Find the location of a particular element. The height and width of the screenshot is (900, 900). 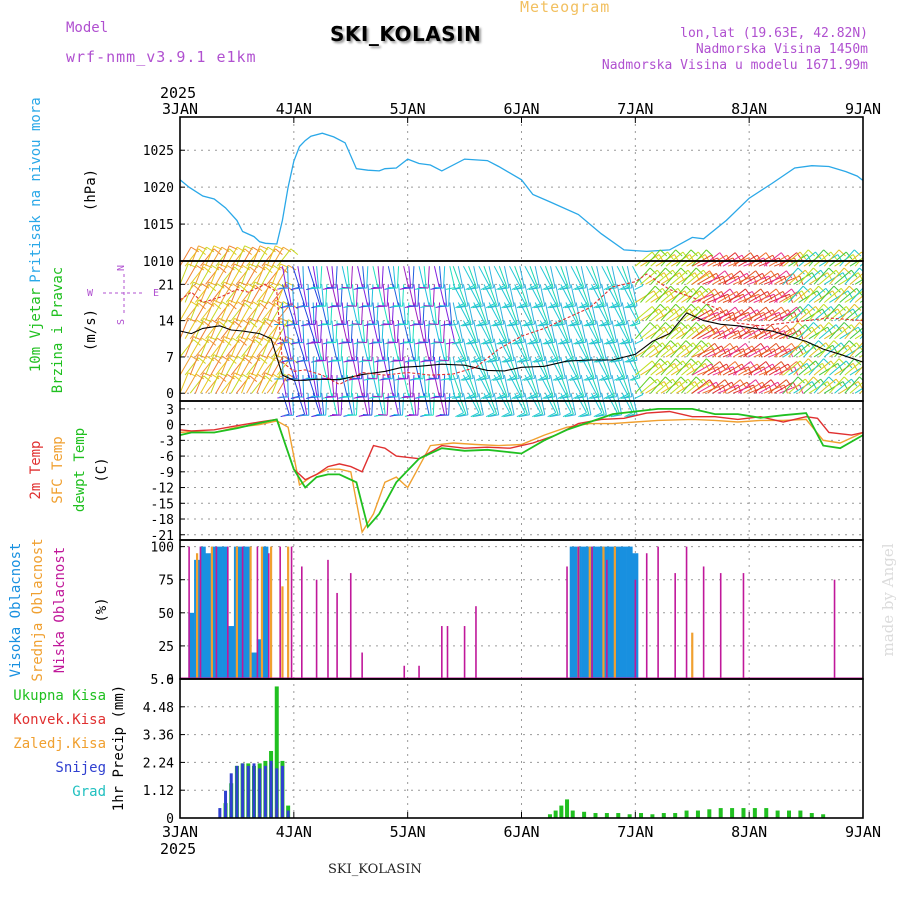

pressure-ytick: 1010 is located at coordinates (158, 262).